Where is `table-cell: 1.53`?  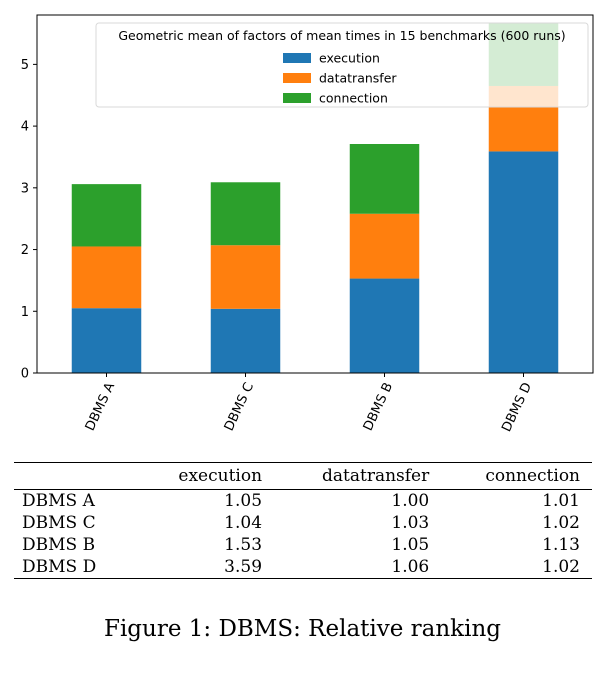
table-cell: 1.53 is located at coordinates (243, 545).